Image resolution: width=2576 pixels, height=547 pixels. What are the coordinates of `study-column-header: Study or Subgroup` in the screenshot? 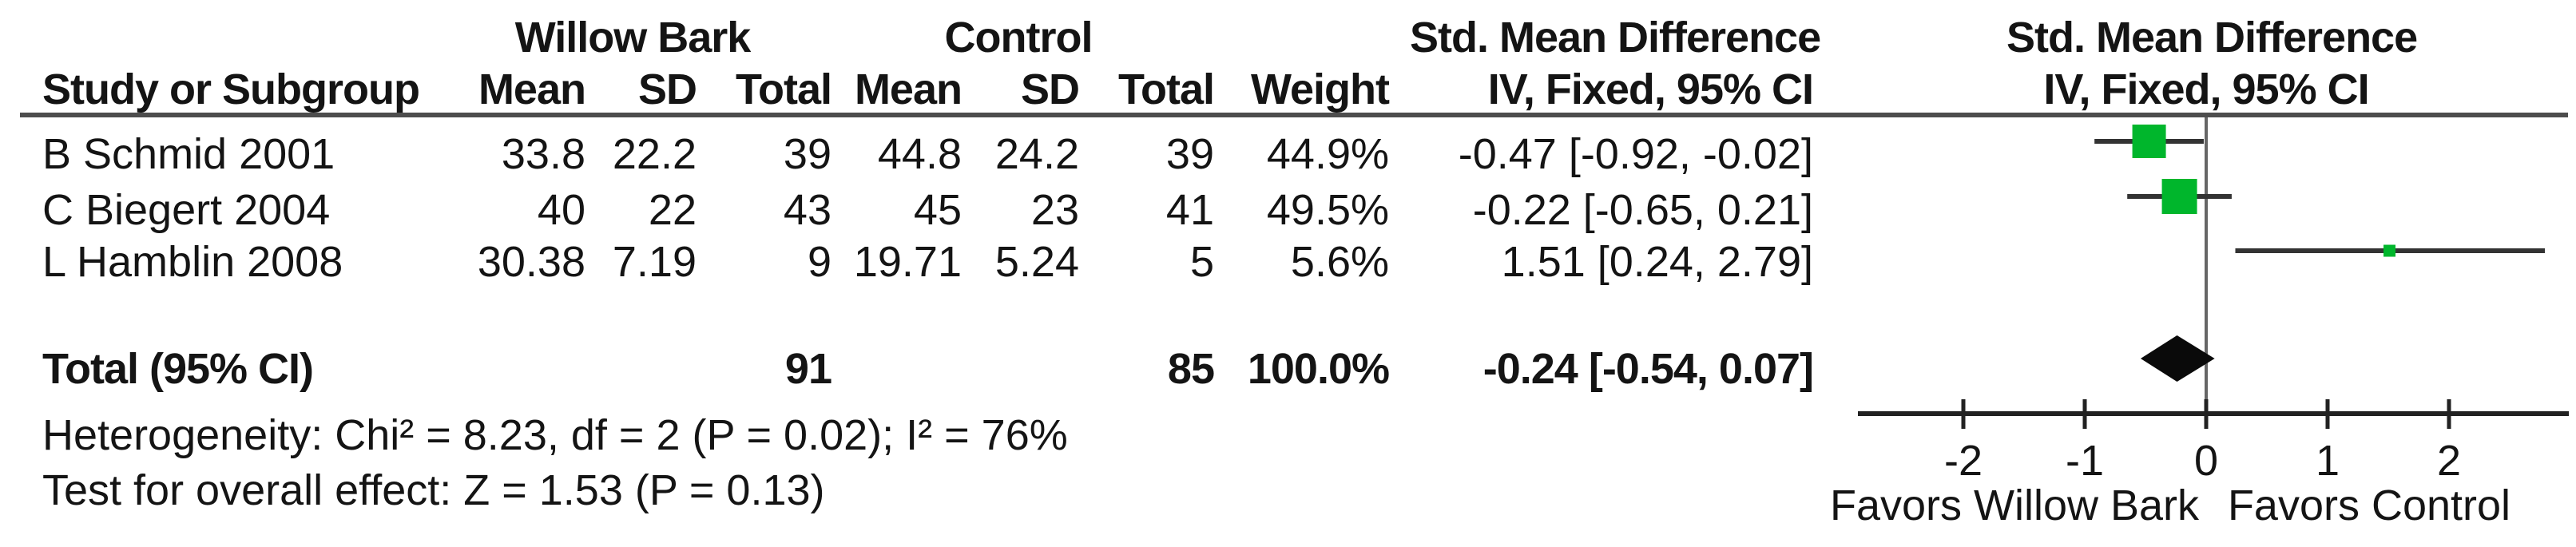 It's located at (231, 89).